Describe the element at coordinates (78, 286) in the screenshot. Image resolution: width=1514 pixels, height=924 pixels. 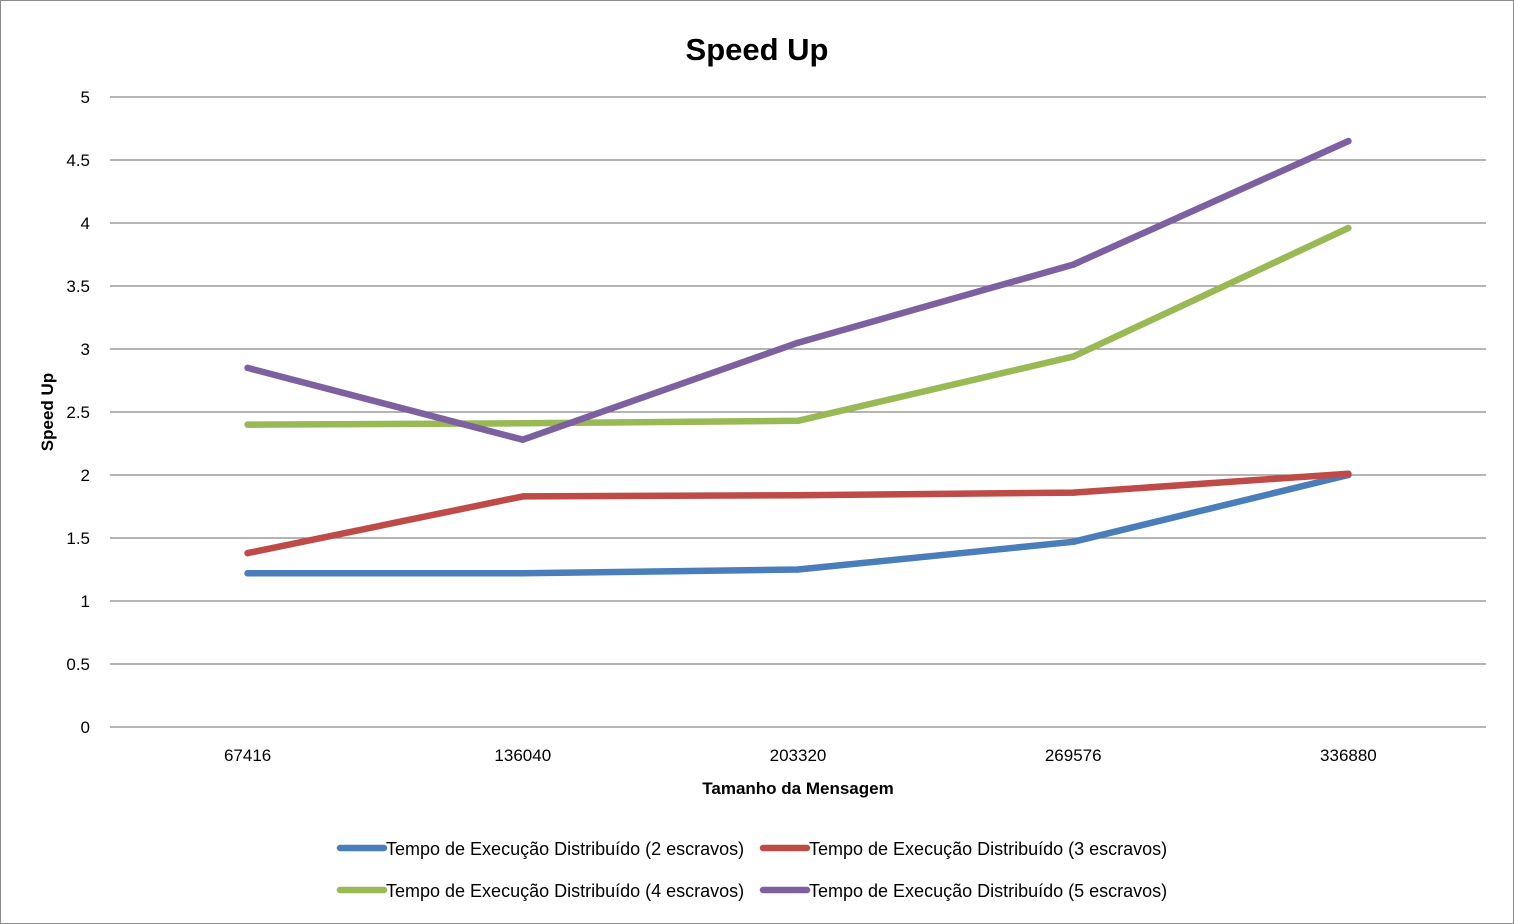
I see `y-tick-label: 3.5` at that location.